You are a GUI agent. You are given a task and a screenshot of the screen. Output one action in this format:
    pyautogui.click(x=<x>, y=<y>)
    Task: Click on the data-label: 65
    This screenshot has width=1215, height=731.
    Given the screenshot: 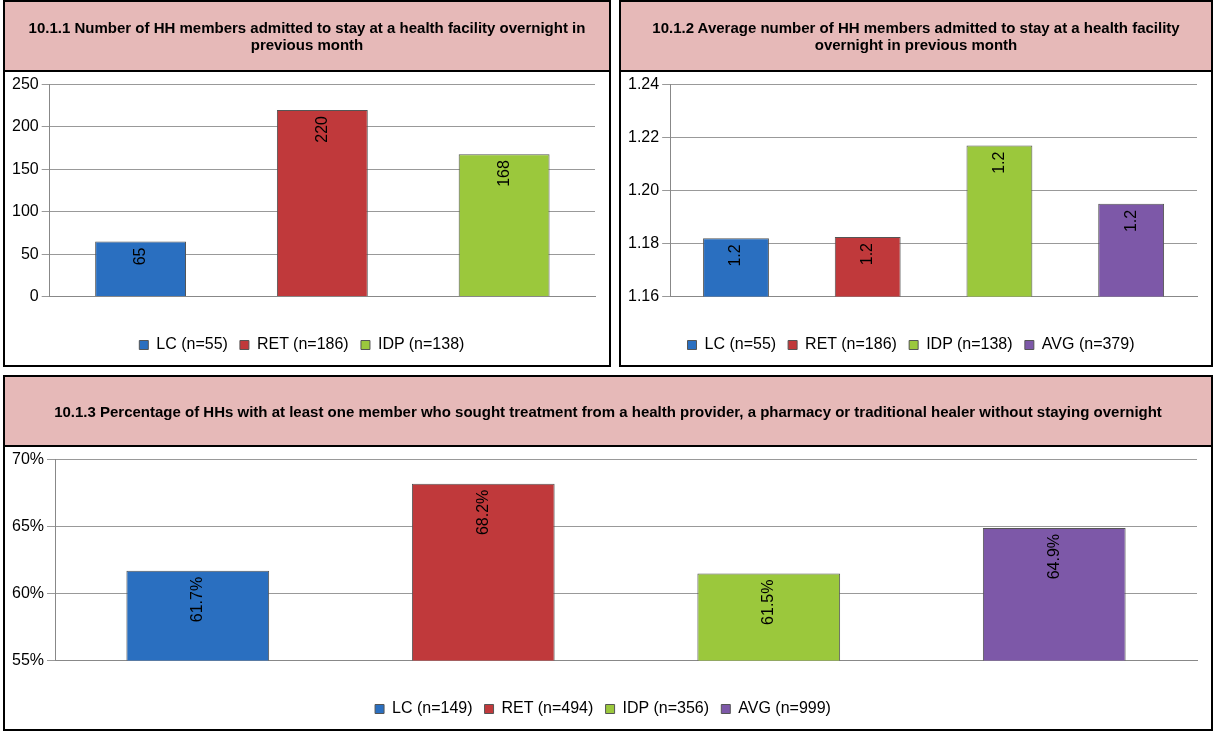 What is the action you would take?
    pyautogui.click(x=139, y=256)
    